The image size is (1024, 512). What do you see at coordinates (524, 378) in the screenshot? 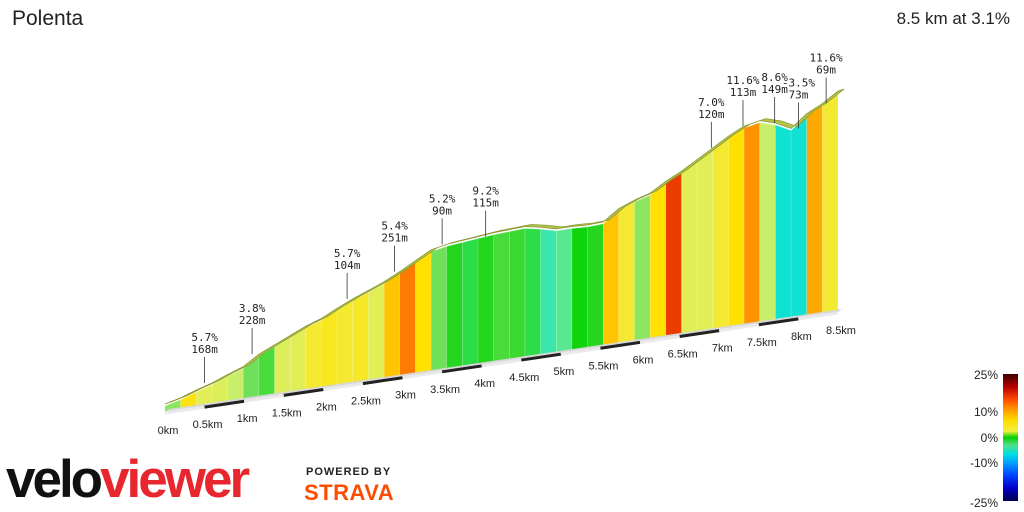
I see `x-tick-label: 4.5km` at bounding box center [524, 378].